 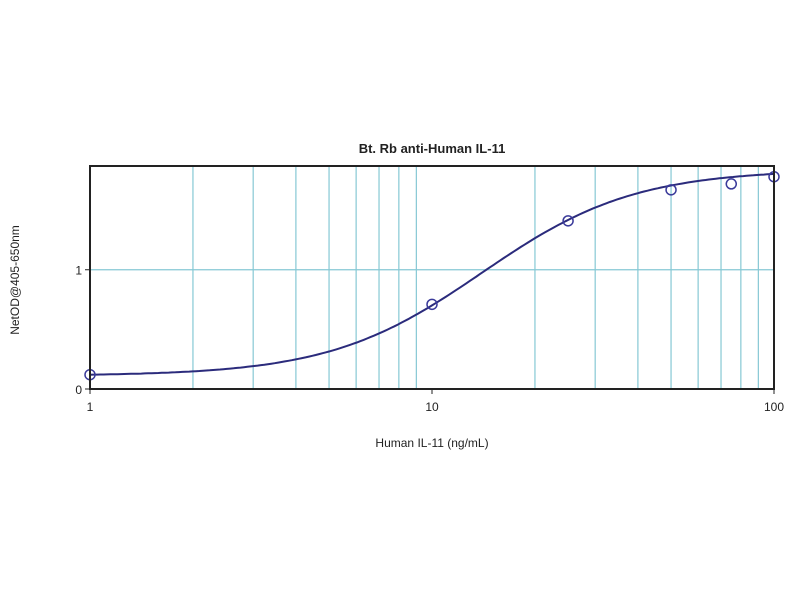 What do you see at coordinates (78, 390) in the screenshot?
I see `y-tick-label: 0` at bounding box center [78, 390].